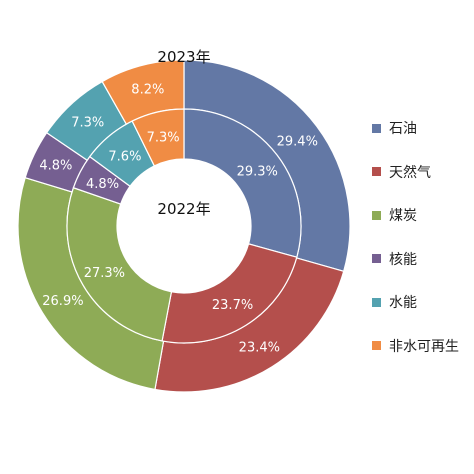  What do you see at coordinates (124, 156) in the screenshot?
I see `inner-label-hydro: 7.6%` at bounding box center [124, 156].